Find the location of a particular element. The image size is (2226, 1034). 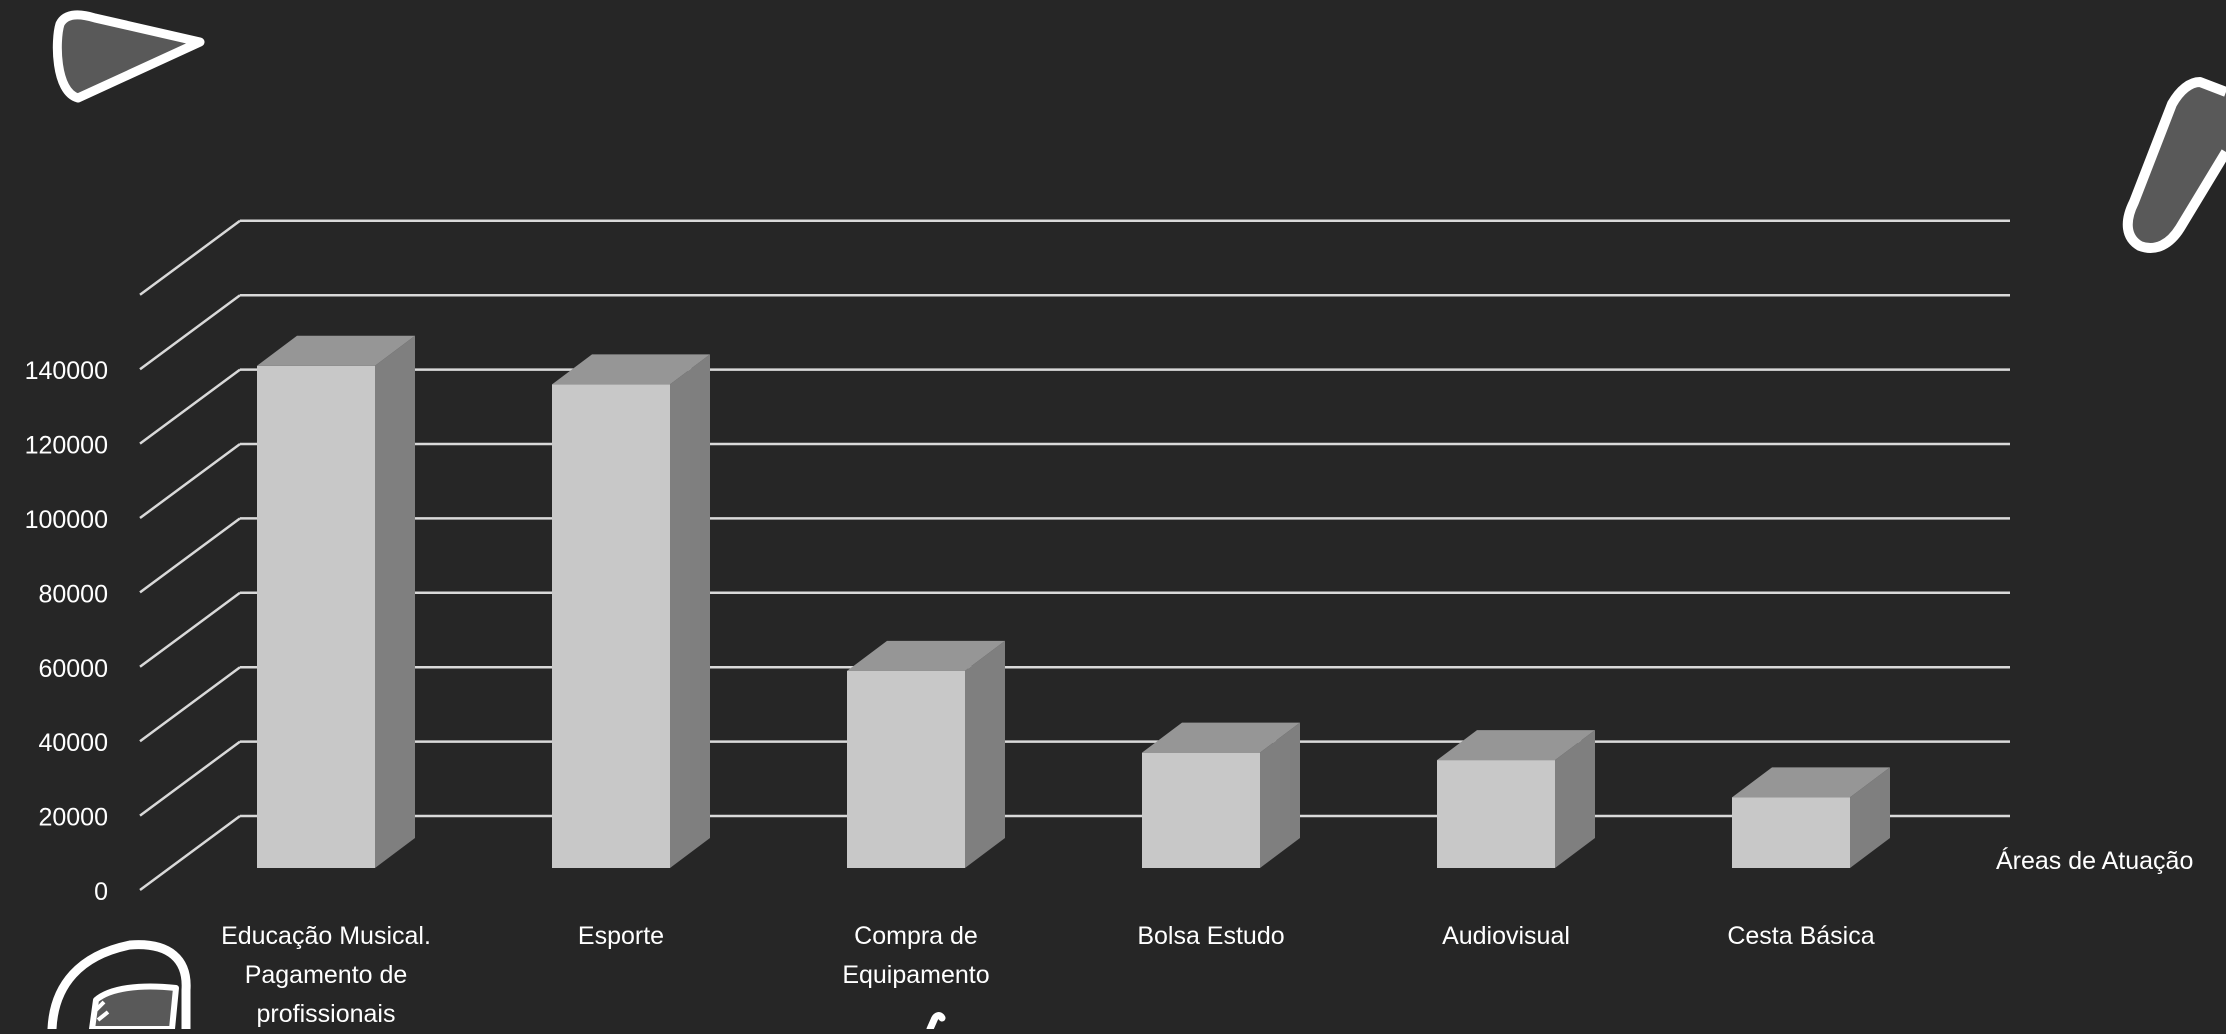

y-tick-label: 80000 is located at coordinates (73, 594).